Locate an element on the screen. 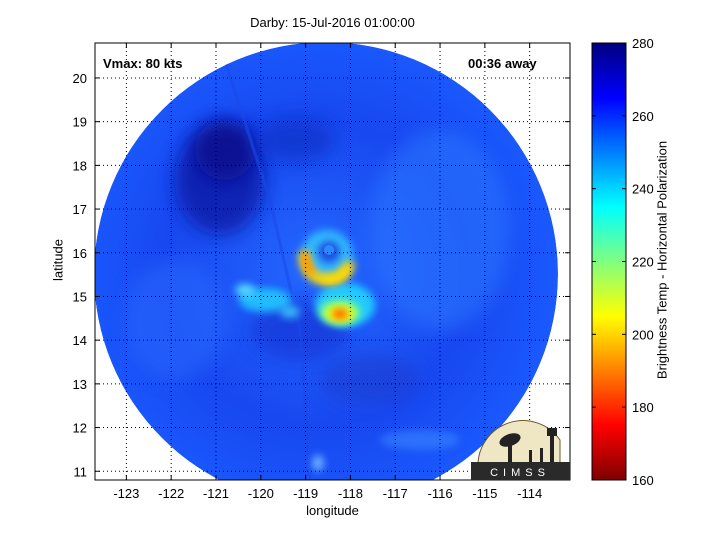 This screenshot has height=540, width=720. colorbar-tick-label: 160 is located at coordinates (643, 480).